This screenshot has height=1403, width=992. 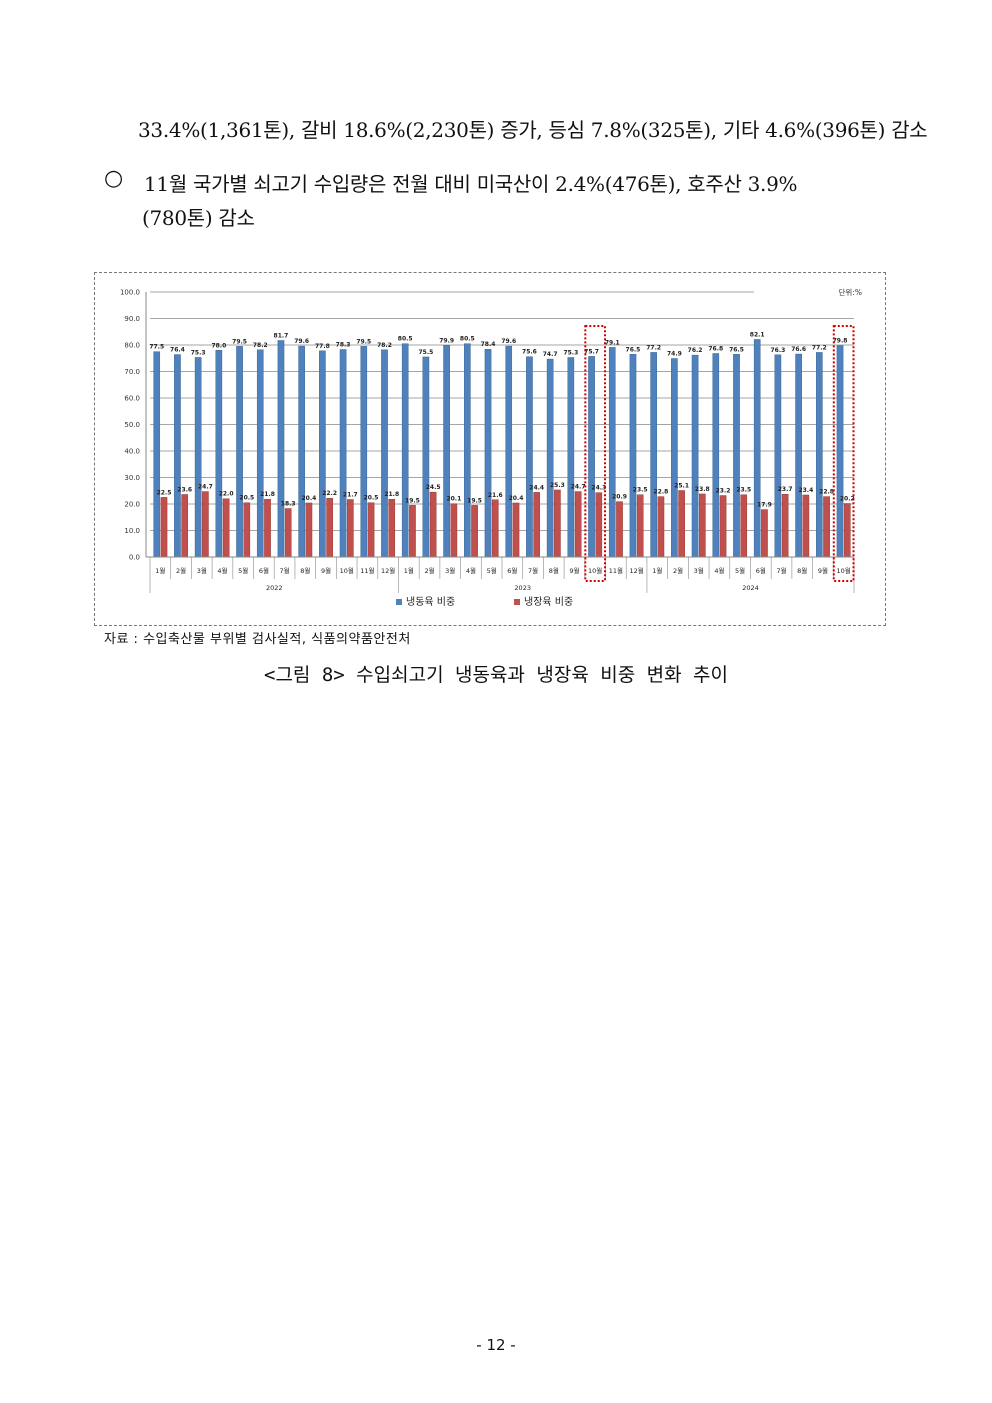 I want to click on year-label: 2022, so click(x=274, y=588).